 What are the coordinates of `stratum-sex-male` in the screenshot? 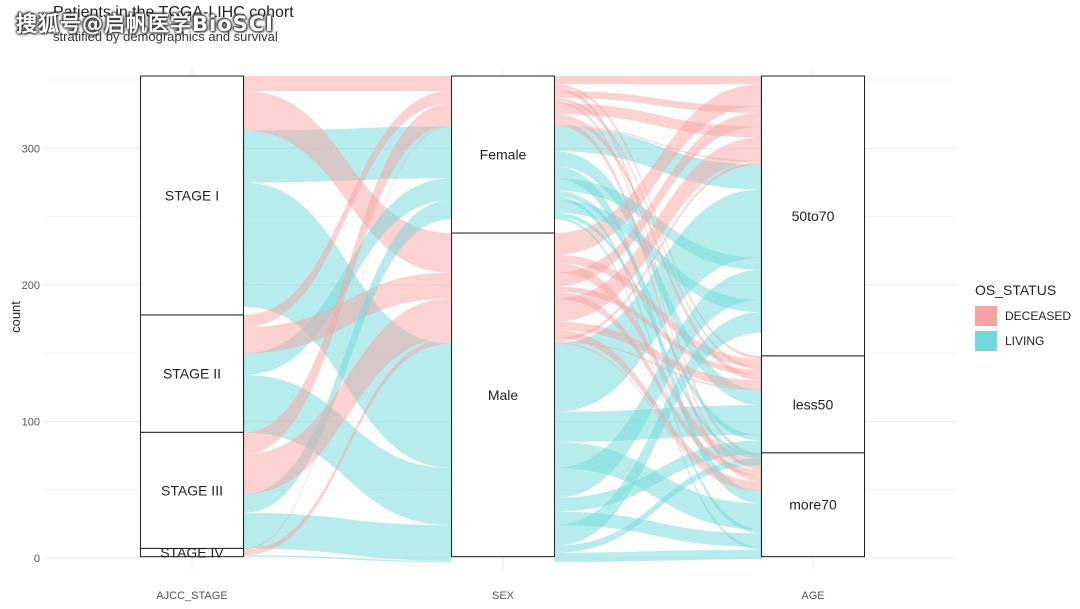 It's located at (503, 395).